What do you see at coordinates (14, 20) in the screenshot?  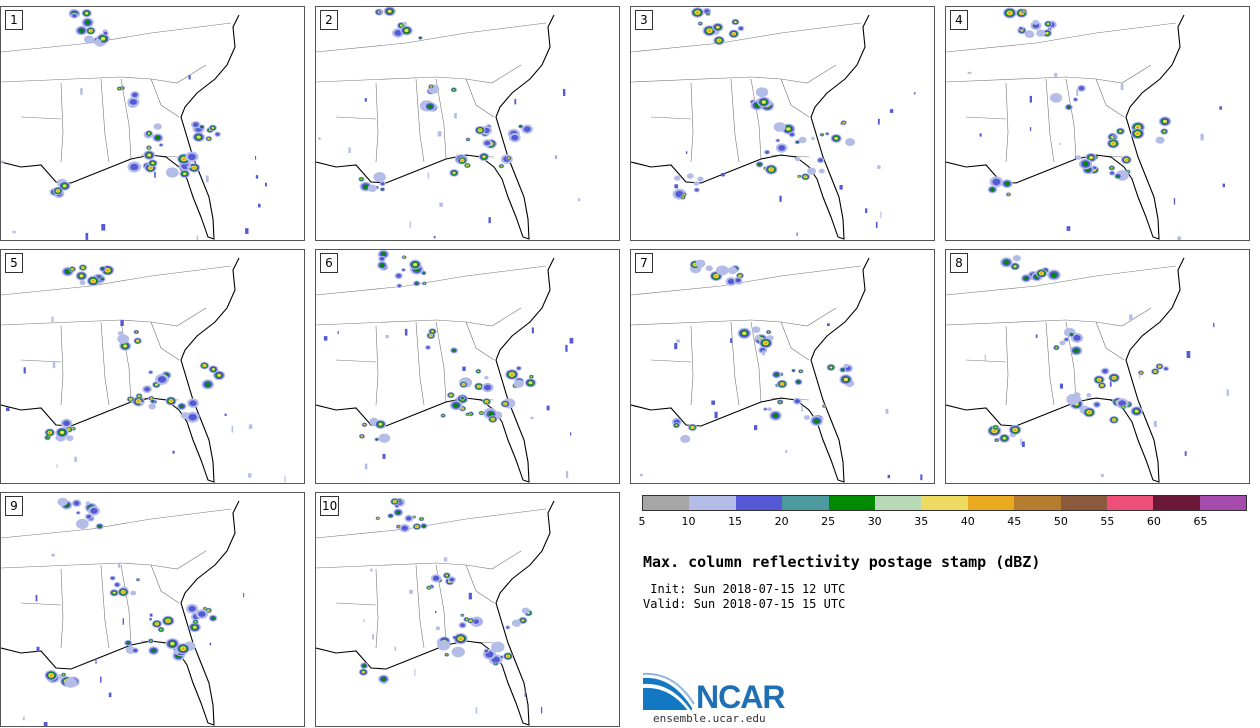 I see `member-number-label: 1` at bounding box center [14, 20].